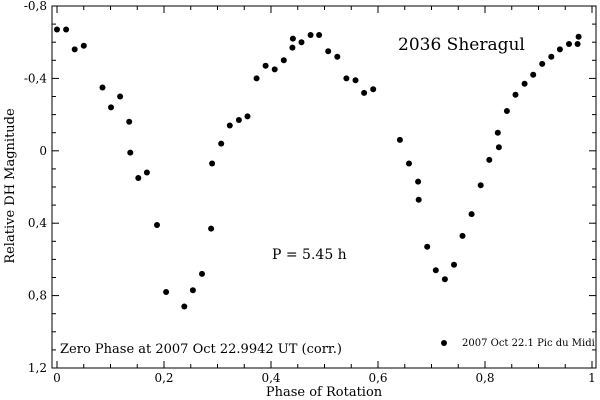 The height and width of the screenshot is (400, 600). Describe the element at coordinates (35, 6) in the screenshot. I see `y-tick-label: -0,8` at that location.